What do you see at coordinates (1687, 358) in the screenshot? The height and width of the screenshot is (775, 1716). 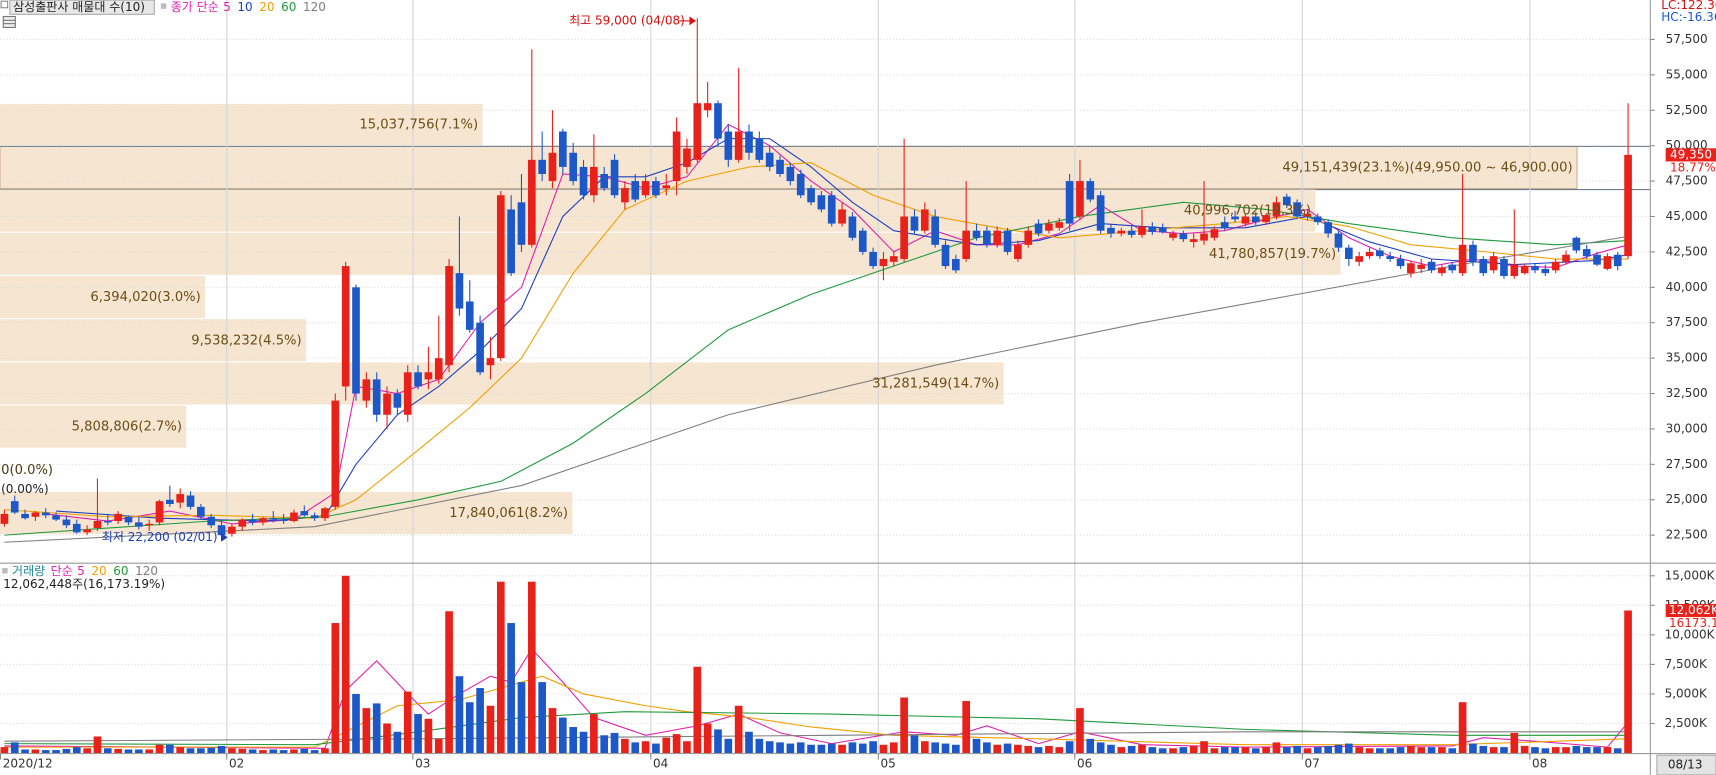 I see `y-tick-label: 35,000` at bounding box center [1687, 358].